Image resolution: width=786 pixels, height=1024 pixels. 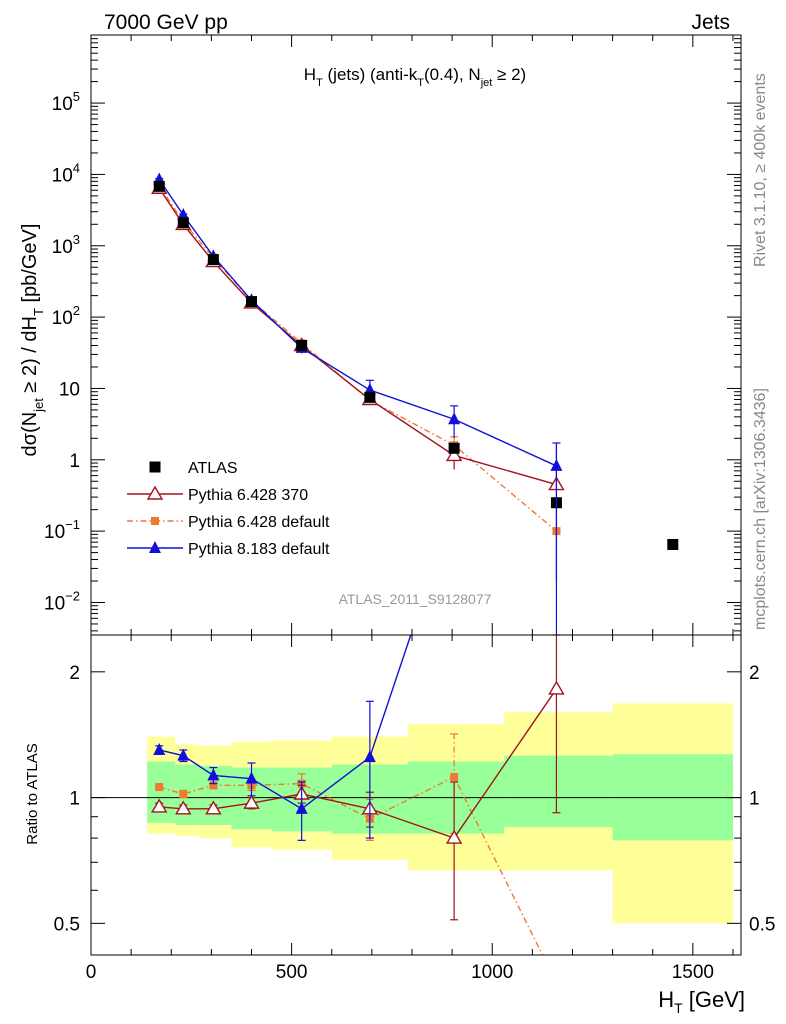 What do you see at coordinates (415, 599) in the screenshot?
I see `analysis-label: ATLAS_2011_S9128077` at bounding box center [415, 599].